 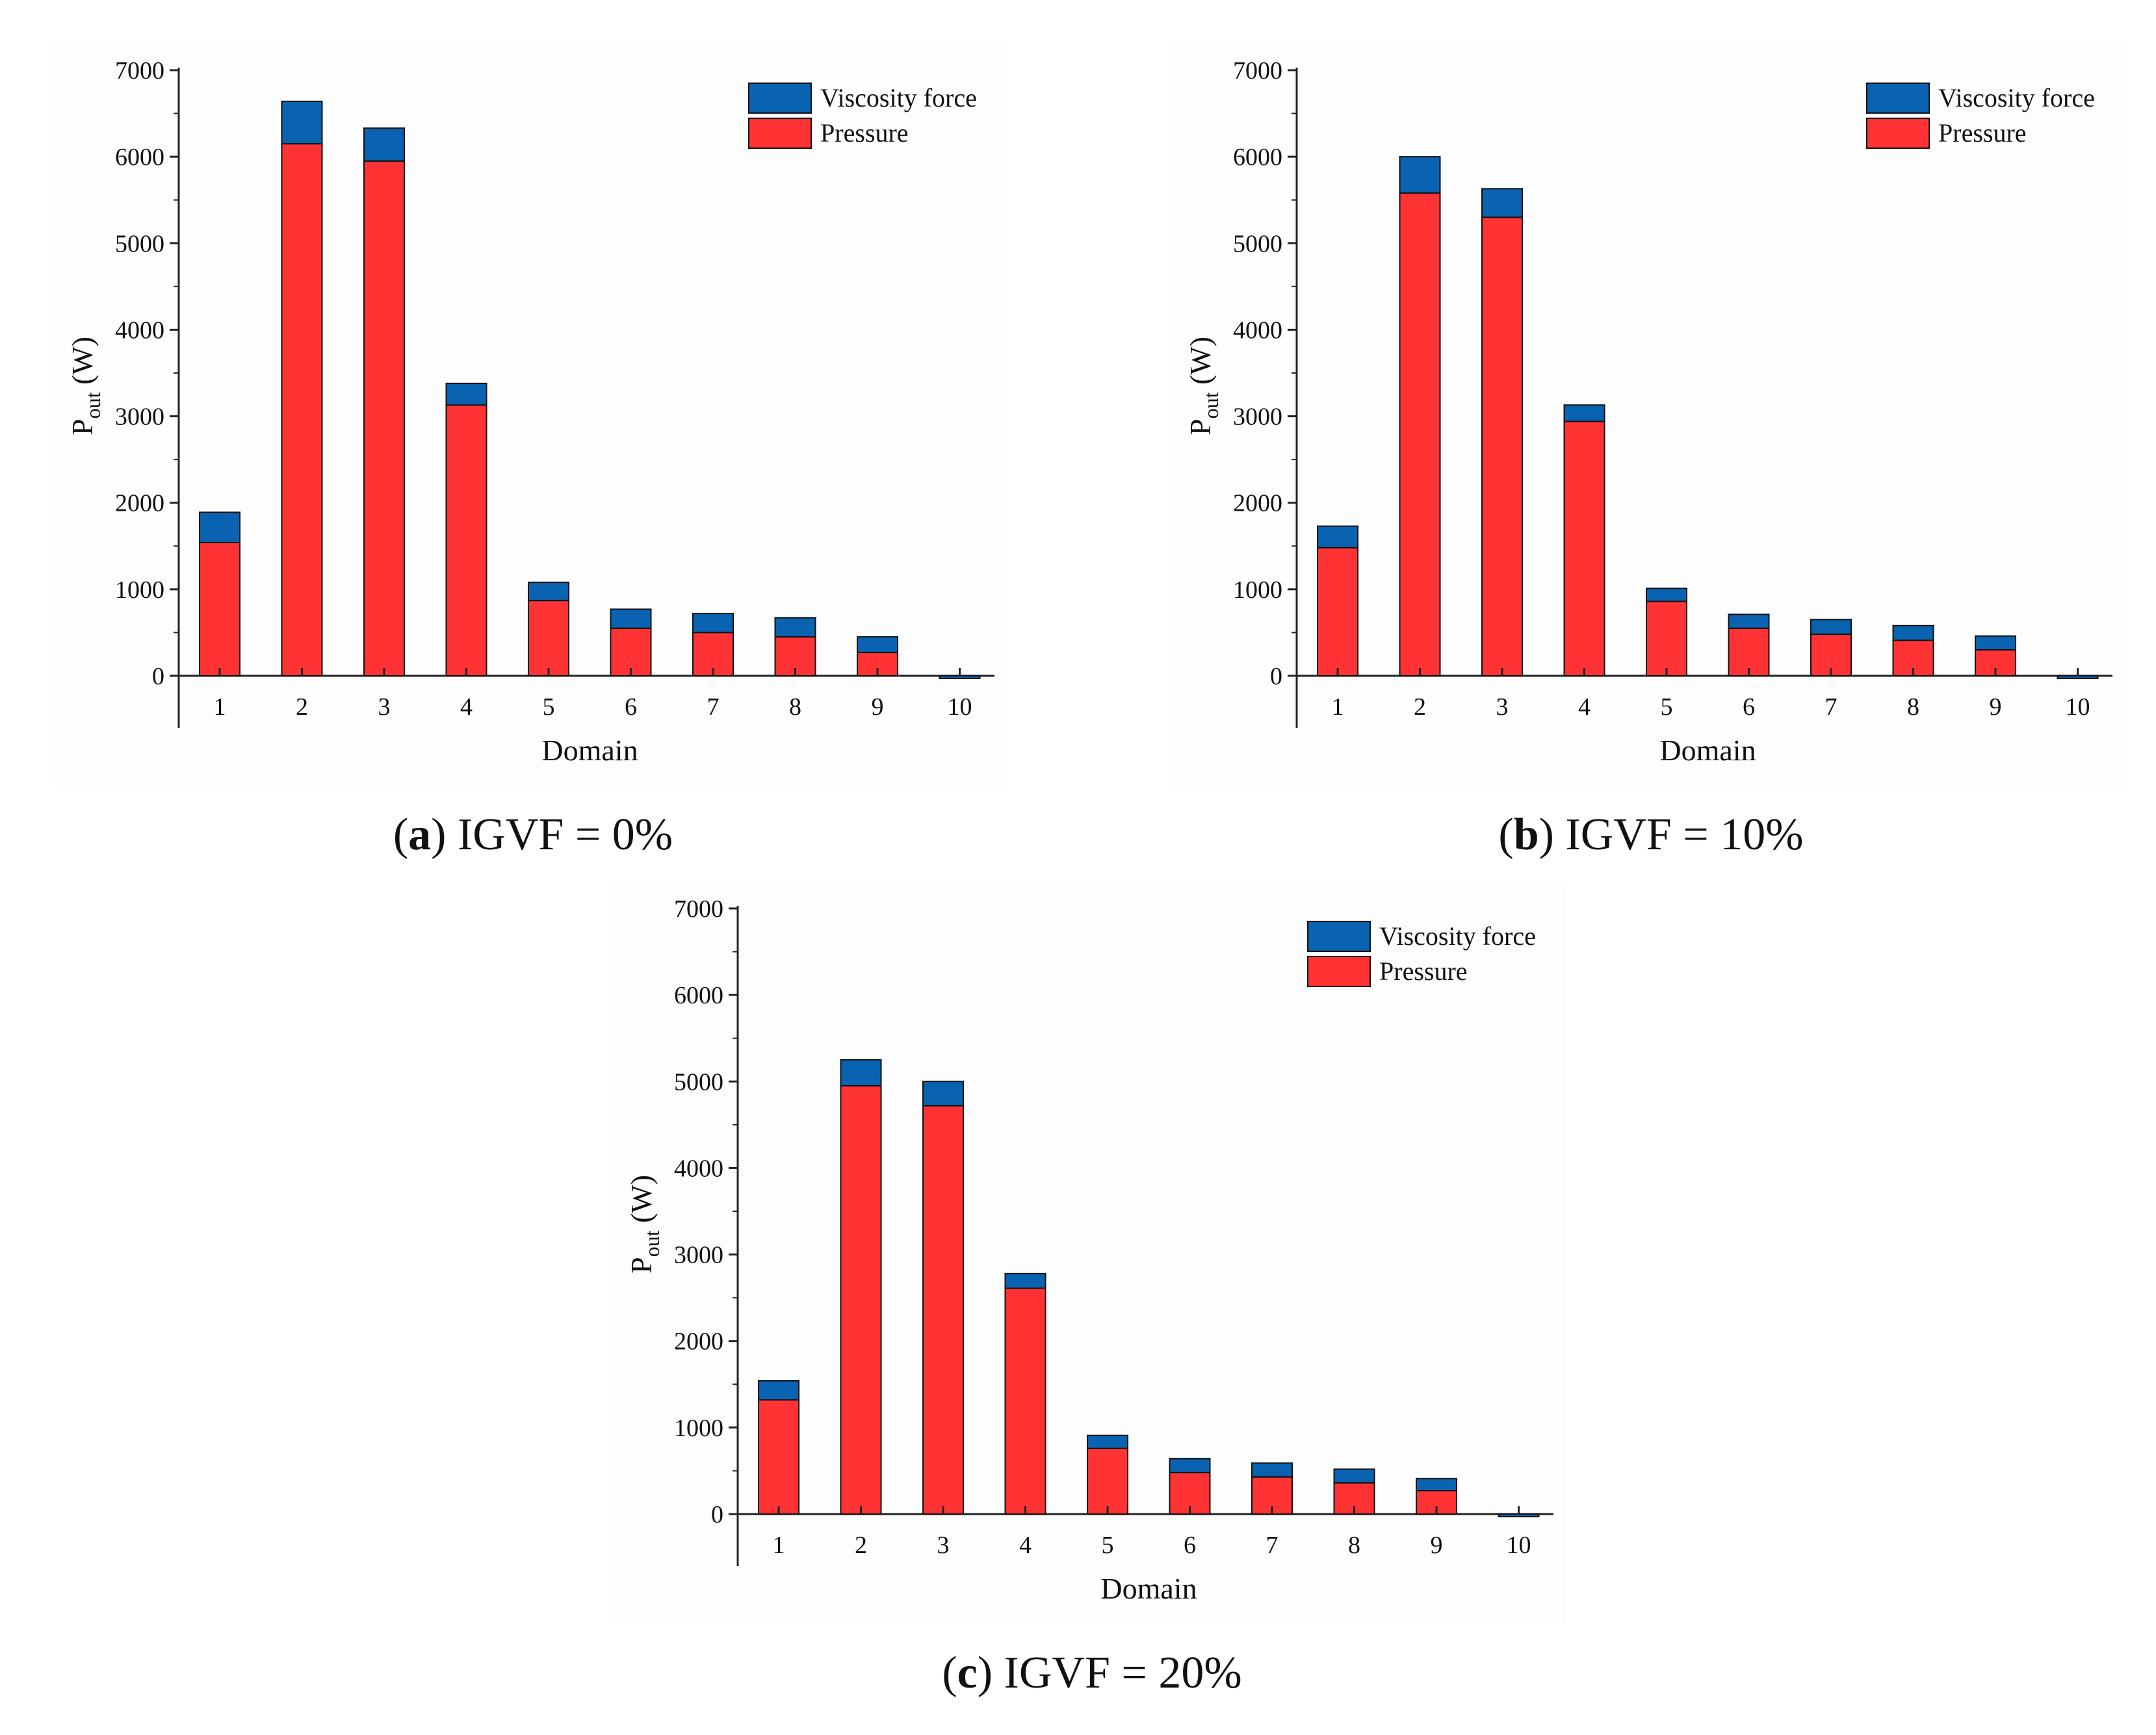 I want to click on caption-text-b: IGVF = 10%, so click(x=1684, y=835).